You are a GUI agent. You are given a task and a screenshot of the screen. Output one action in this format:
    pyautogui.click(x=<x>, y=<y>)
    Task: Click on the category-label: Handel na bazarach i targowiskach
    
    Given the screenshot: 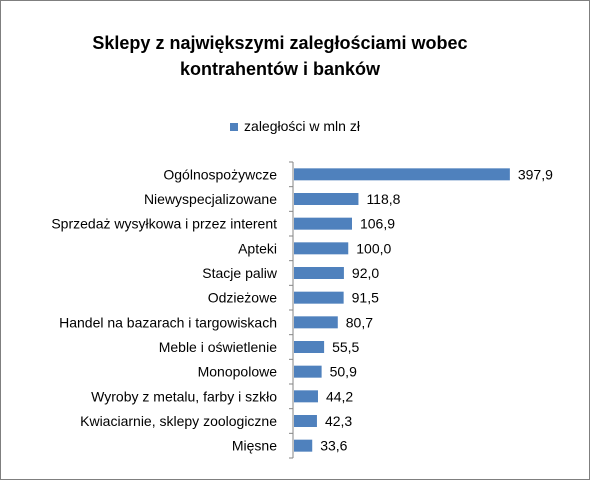 What is the action you would take?
    pyautogui.click(x=168, y=322)
    